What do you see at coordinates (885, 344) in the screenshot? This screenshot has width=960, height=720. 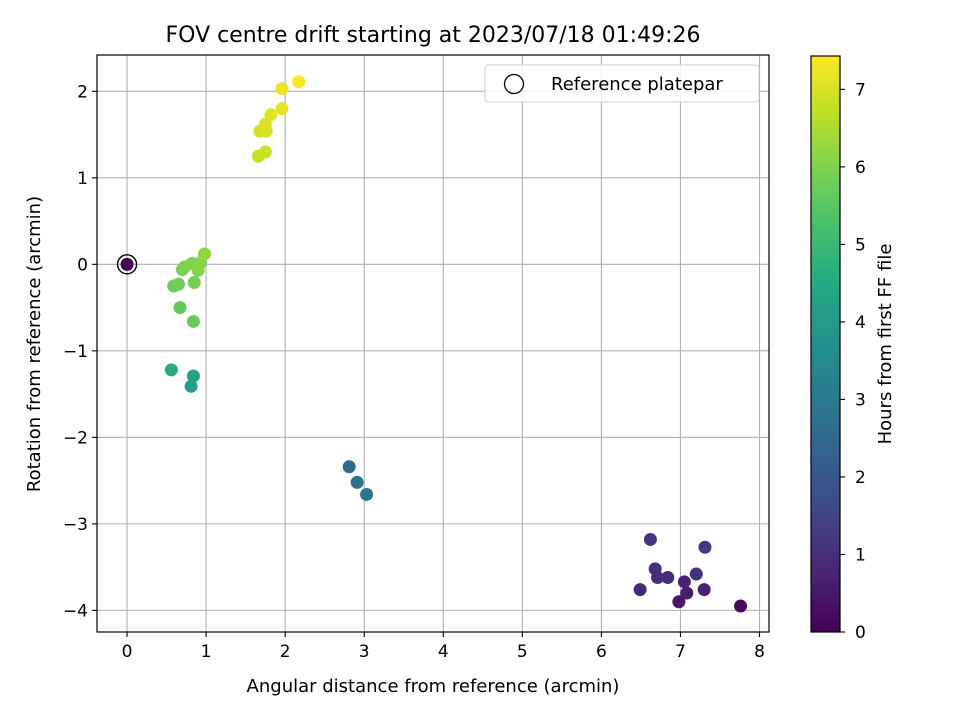 I see `colorbar-label: Hours from first FF file` at bounding box center [885, 344].